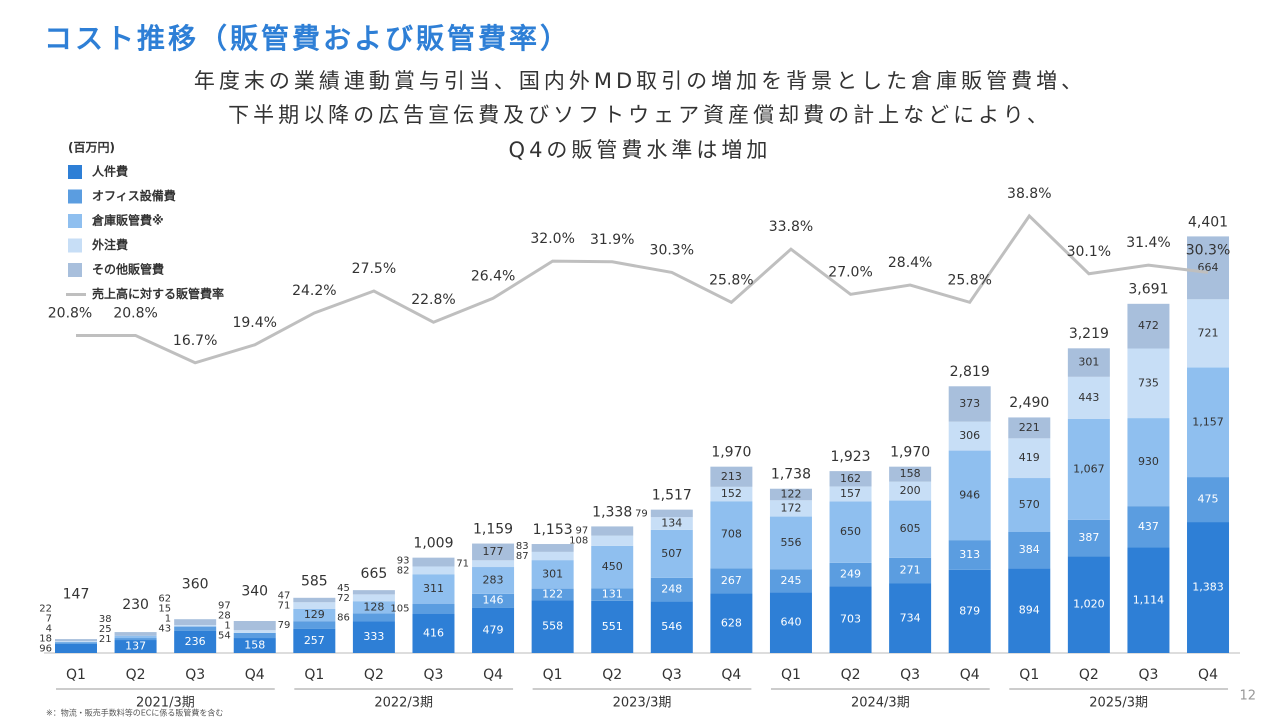 The image size is (1280, 720). I want to click on segment-label: 1,114, so click(1149, 599).